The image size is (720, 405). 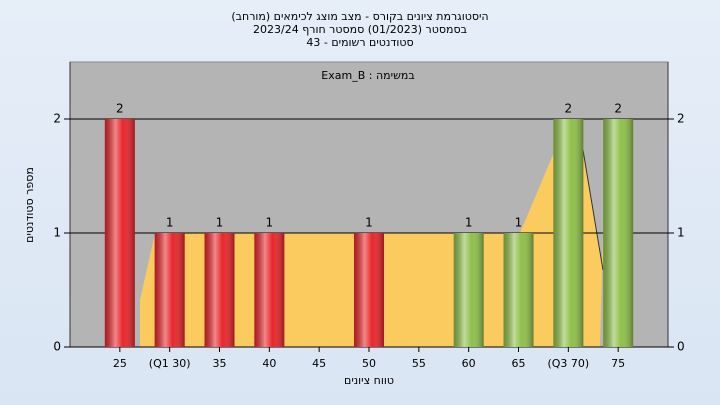 What do you see at coordinates (57, 233) in the screenshot?
I see `y-tick-label: 1` at bounding box center [57, 233].